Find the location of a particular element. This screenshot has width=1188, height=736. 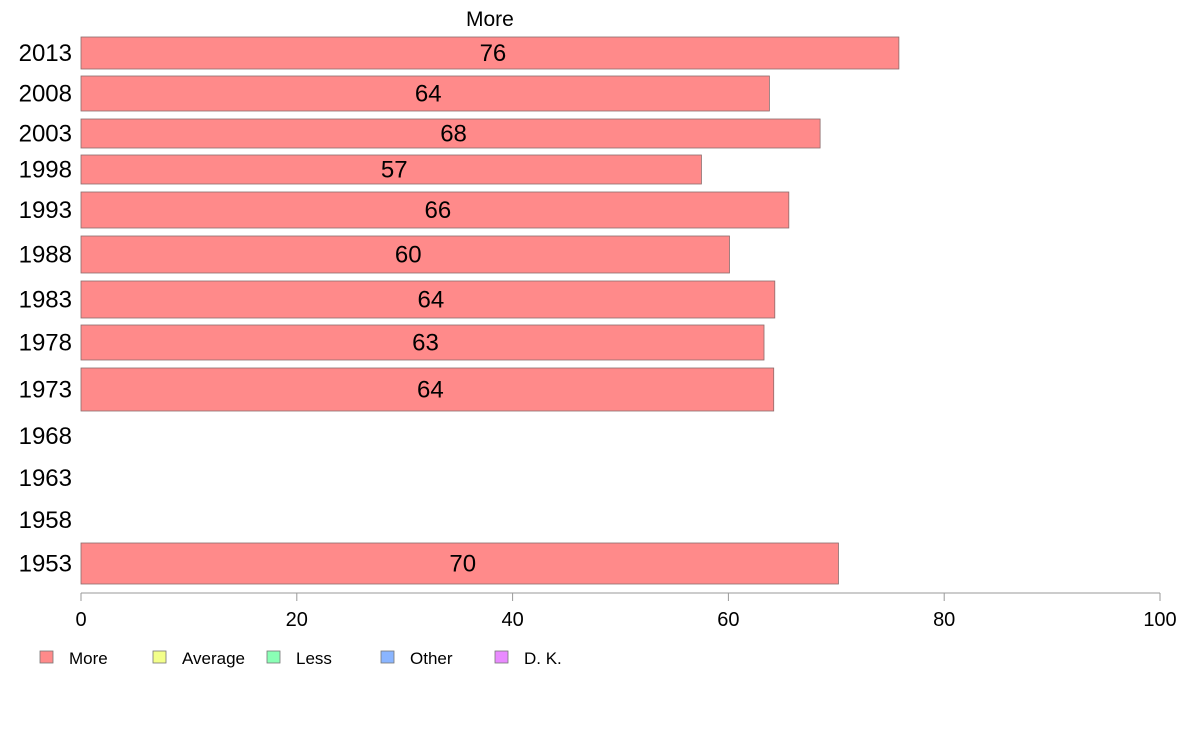

category-label: 1973 is located at coordinates (45, 390).